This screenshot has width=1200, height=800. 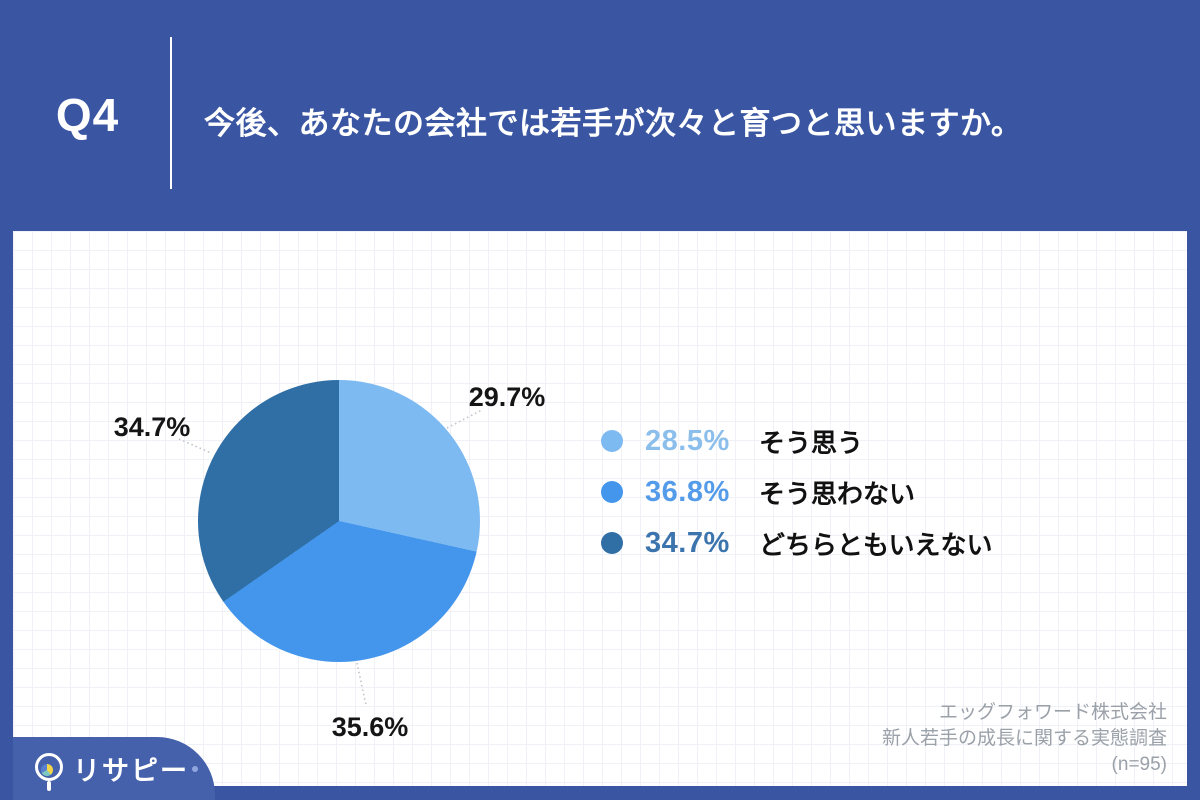 I want to click on mini-pie-icon, so click(x=47, y=769).